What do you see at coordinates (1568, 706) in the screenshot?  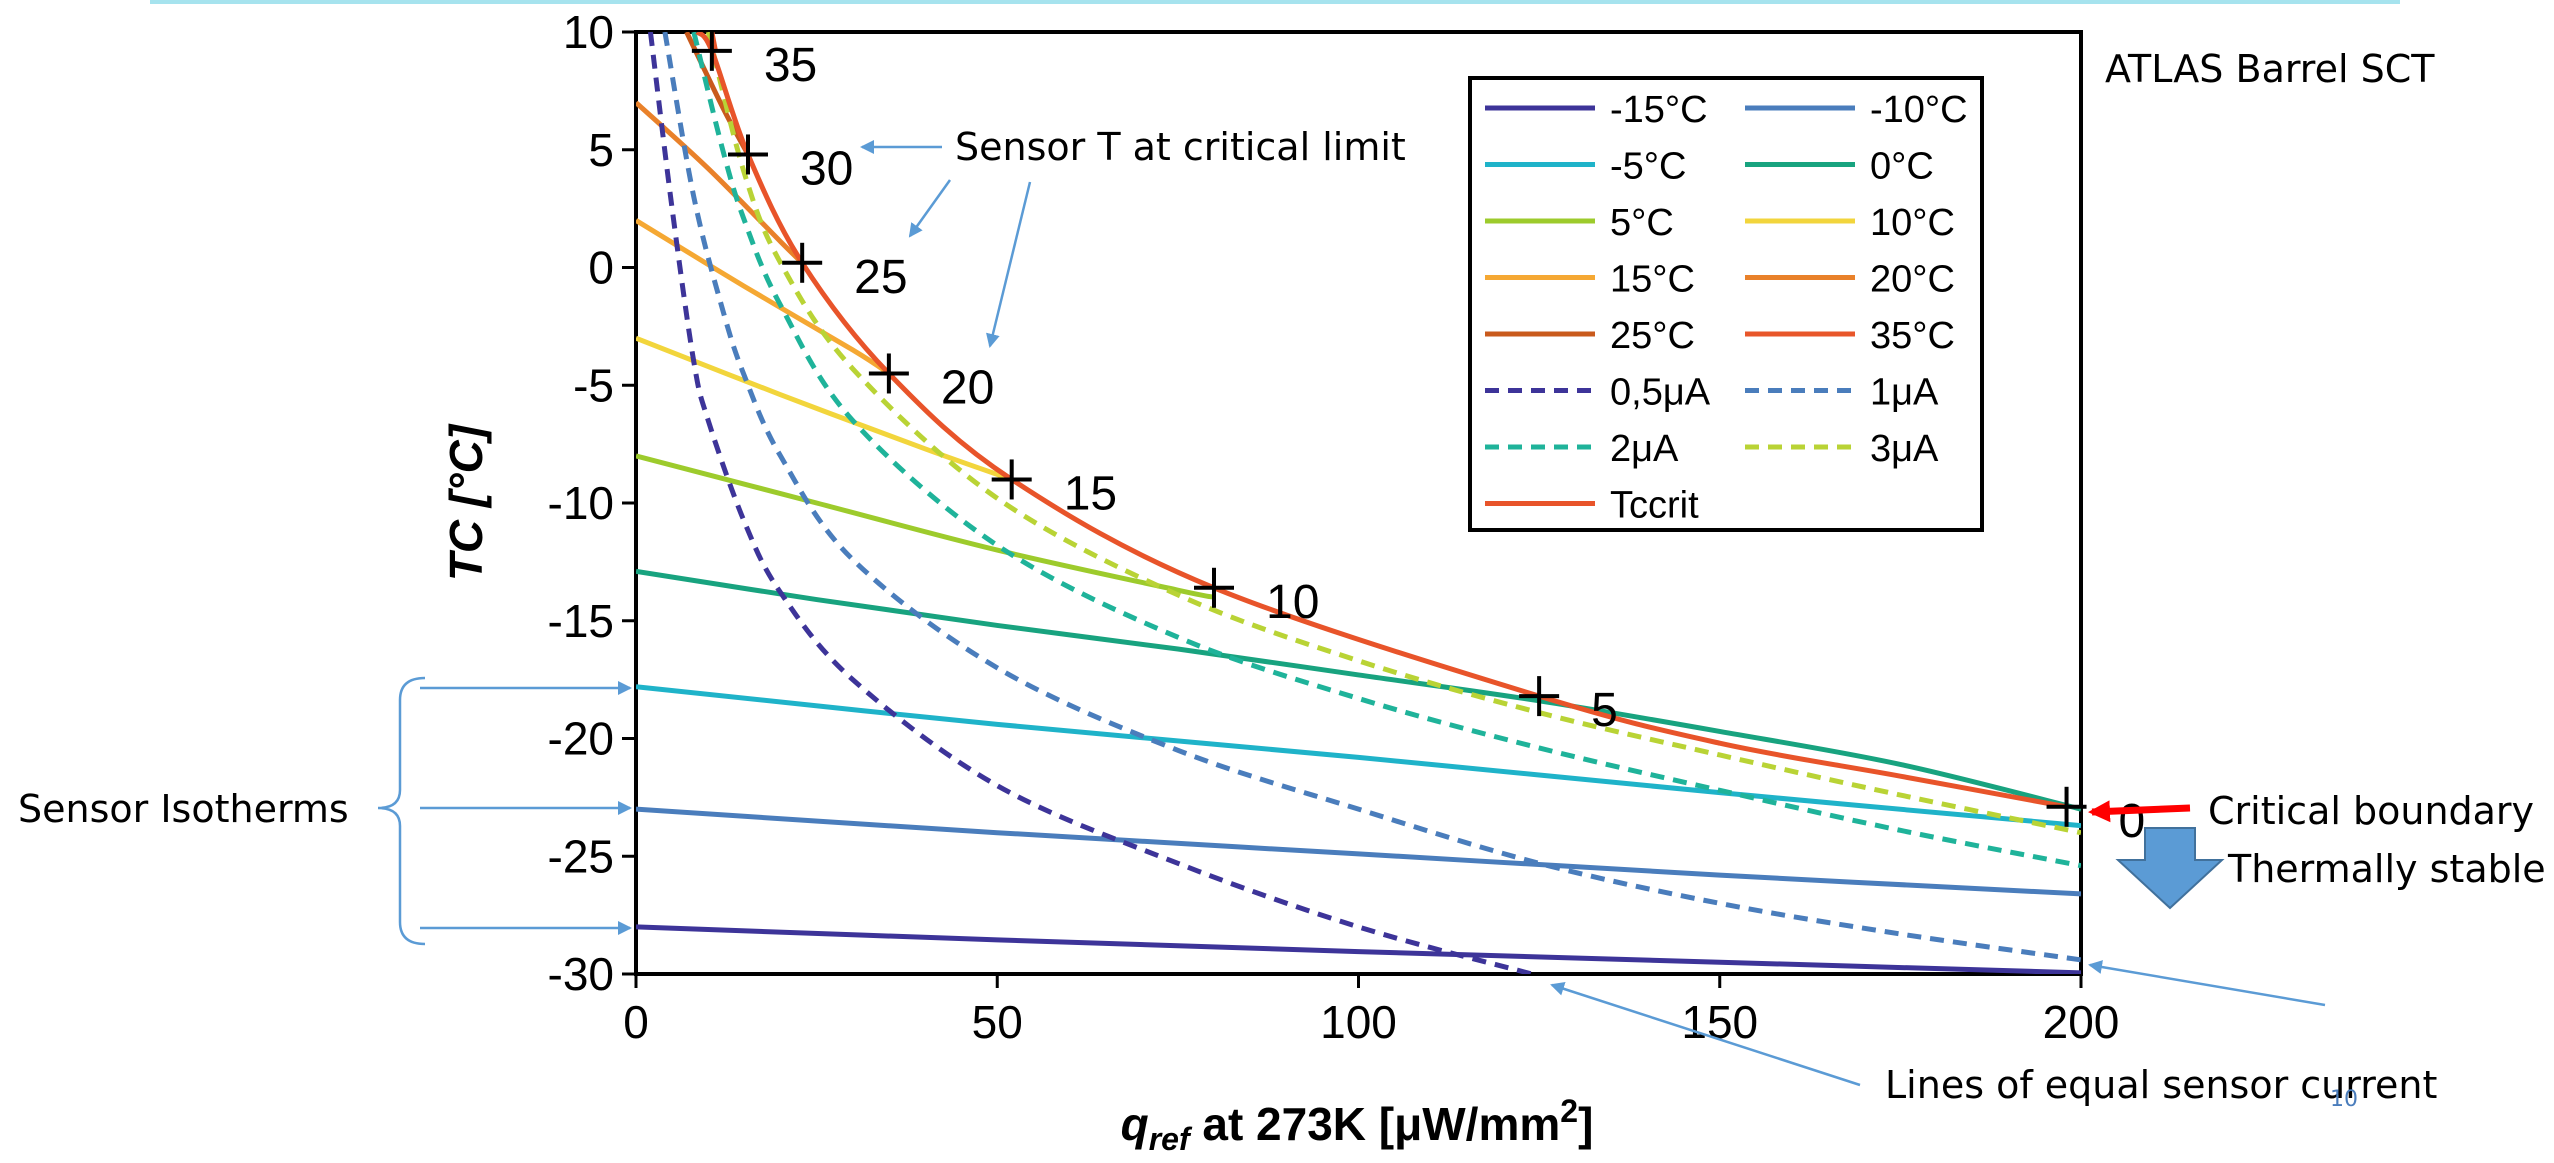 I see `crit-point-5: 5` at bounding box center [1568, 706].